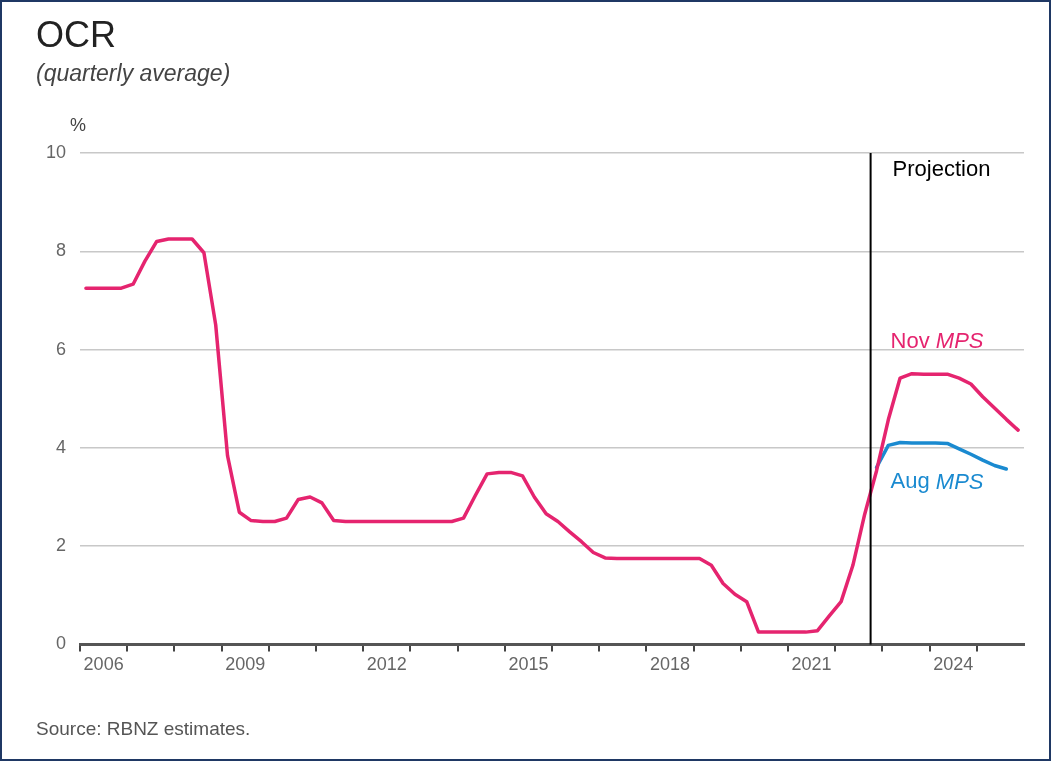  I want to click on y-tick-label: 2, so click(61, 545).